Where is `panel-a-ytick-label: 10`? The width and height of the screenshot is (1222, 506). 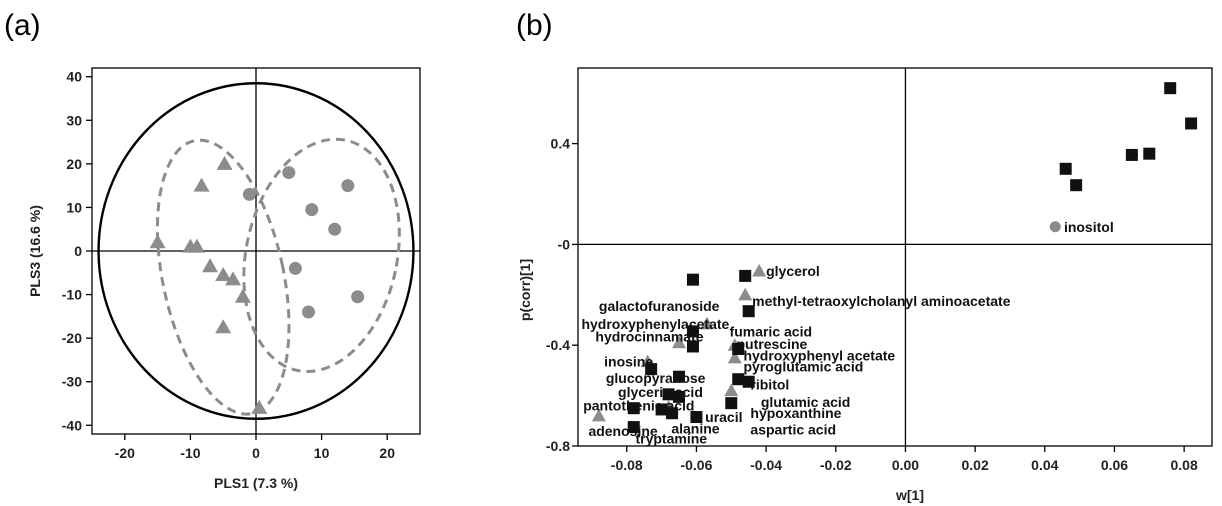 panel-a-ytick-label: 10 is located at coordinates (74, 207).